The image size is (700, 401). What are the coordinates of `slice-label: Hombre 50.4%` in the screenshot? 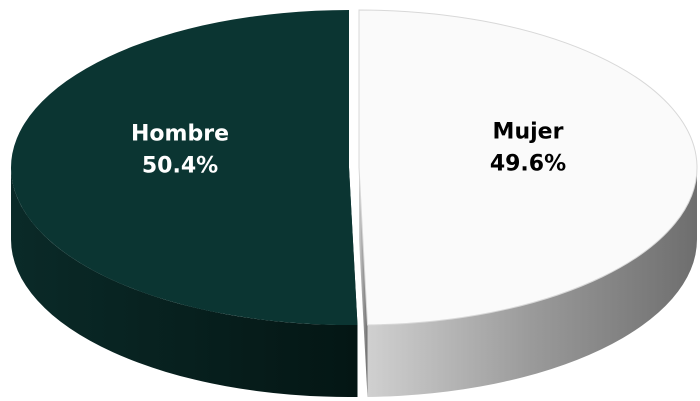 It's located at (180, 149).